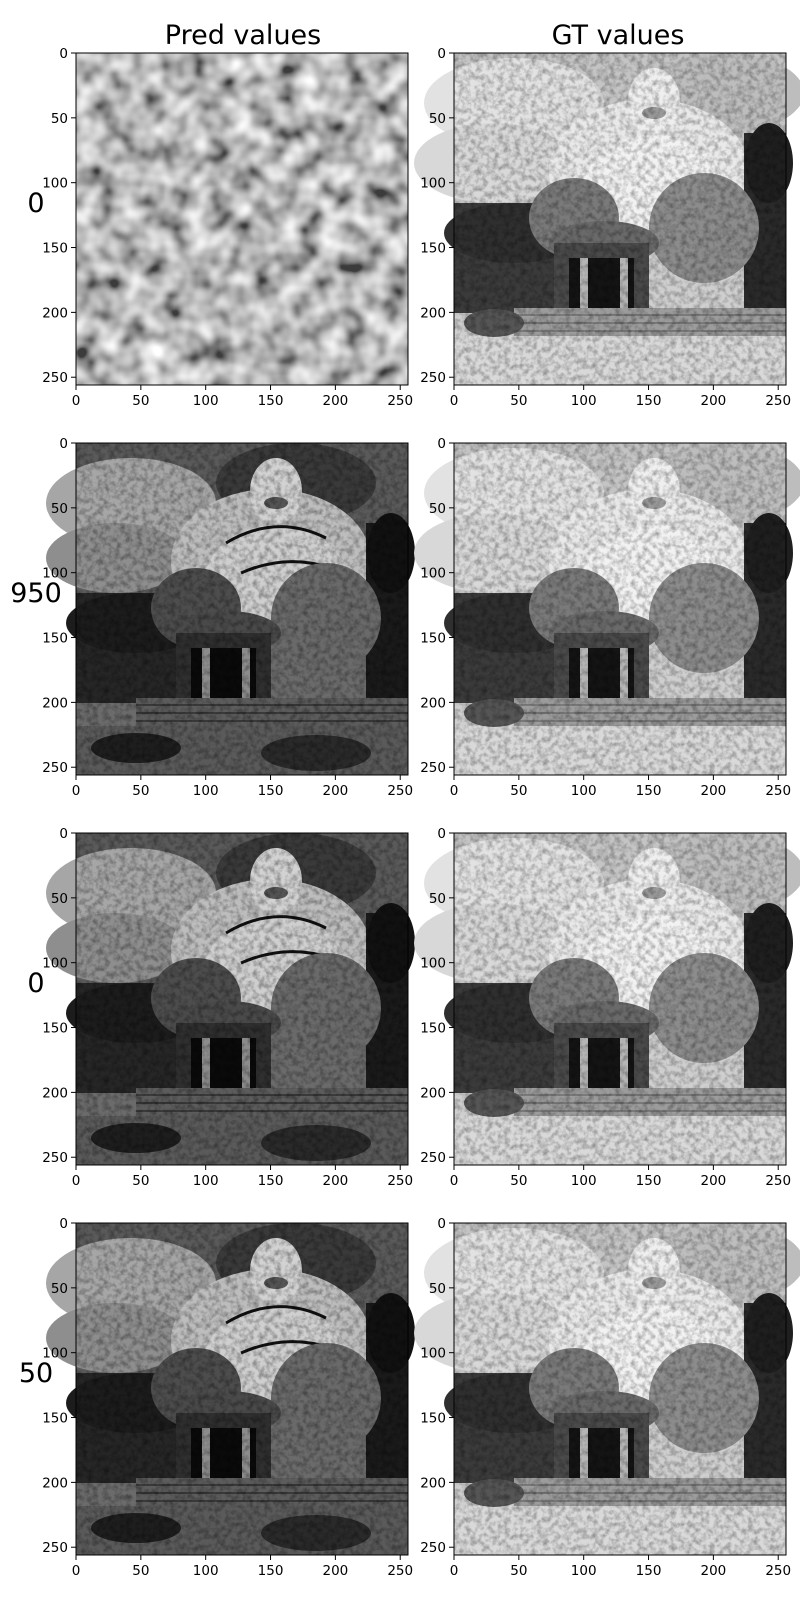 Image resolution: width=800 pixels, height=1600 pixels. What do you see at coordinates (243, 35) in the screenshot?
I see `column-title-pred: Pred values` at bounding box center [243, 35].